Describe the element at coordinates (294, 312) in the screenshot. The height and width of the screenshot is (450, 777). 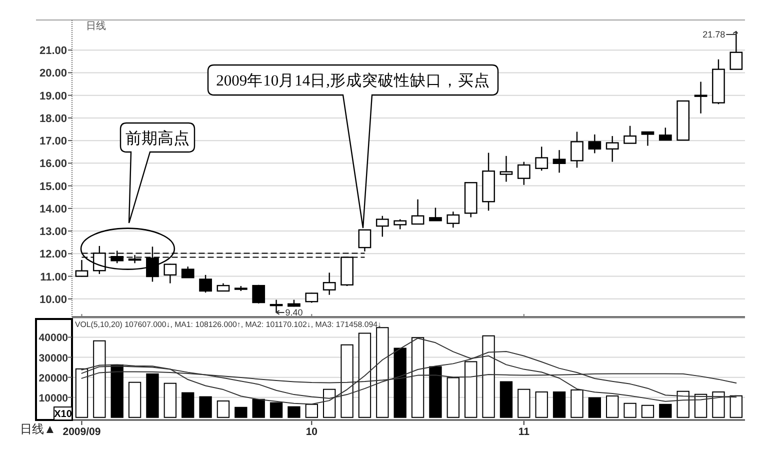
I see `annotation: 9.40` at that location.